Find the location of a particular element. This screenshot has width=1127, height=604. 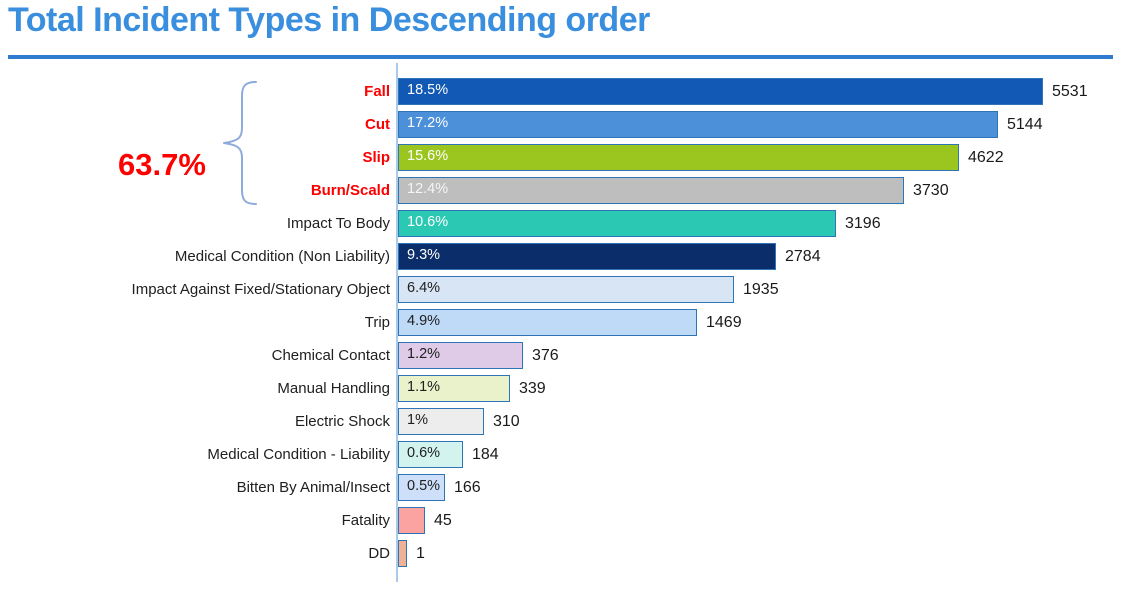

bar-value-label: 3196 is located at coordinates (863, 223).